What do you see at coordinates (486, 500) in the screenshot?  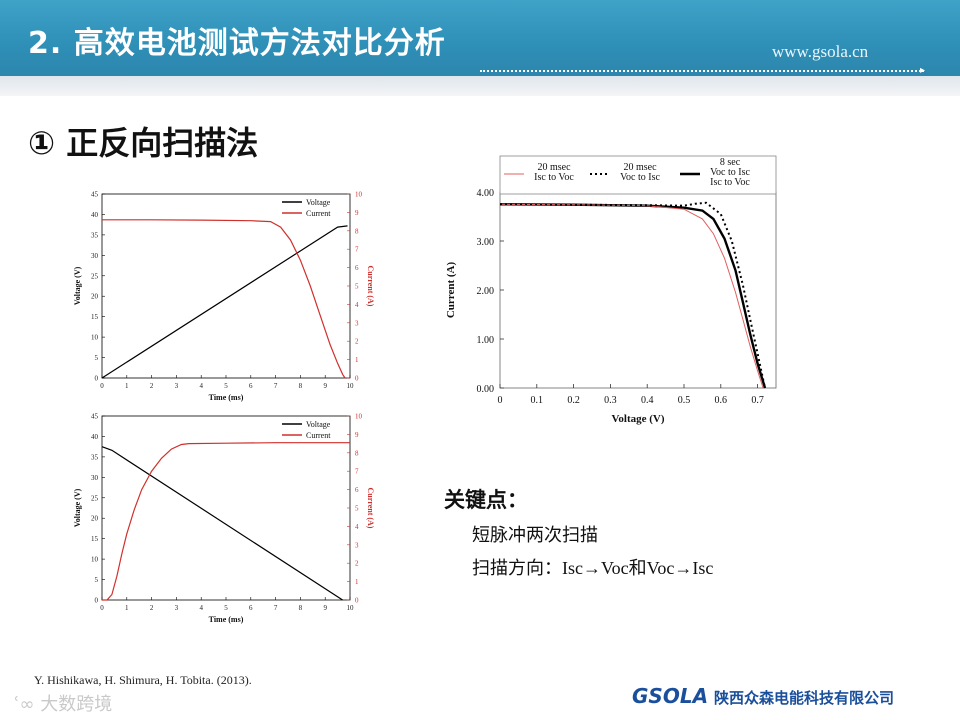 I see `key-points-title: 关键点：` at bounding box center [486, 500].